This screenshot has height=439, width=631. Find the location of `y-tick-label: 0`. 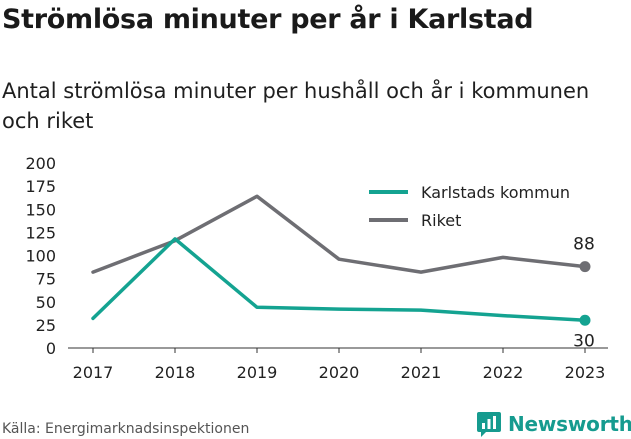

y-tick-label: 0 is located at coordinates (51, 348).